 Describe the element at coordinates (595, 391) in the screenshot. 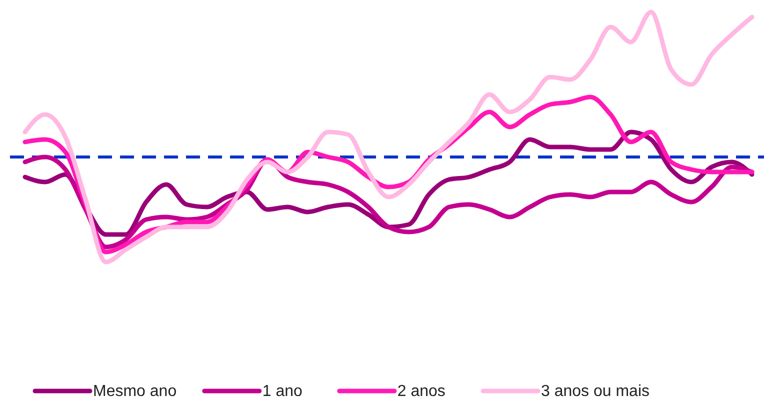

I see `legend-label: 3 anos ou mais` at that location.